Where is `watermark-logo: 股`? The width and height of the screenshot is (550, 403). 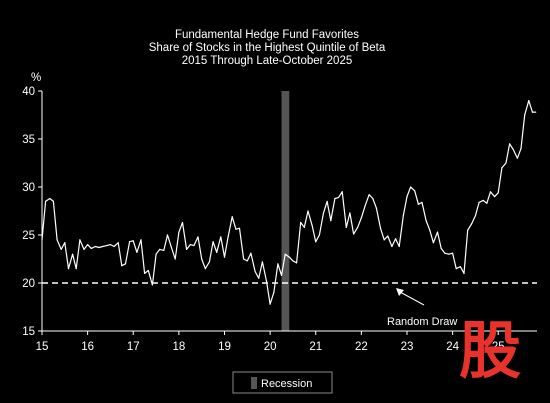 watermark-logo: 股 is located at coordinates (490, 350).